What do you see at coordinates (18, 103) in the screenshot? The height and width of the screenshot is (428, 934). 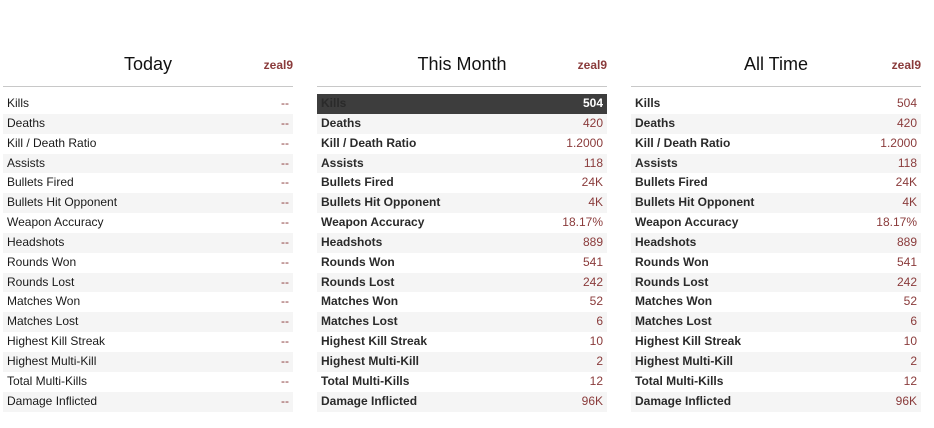 I see `stat-label: Kills` at bounding box center [18, 103].